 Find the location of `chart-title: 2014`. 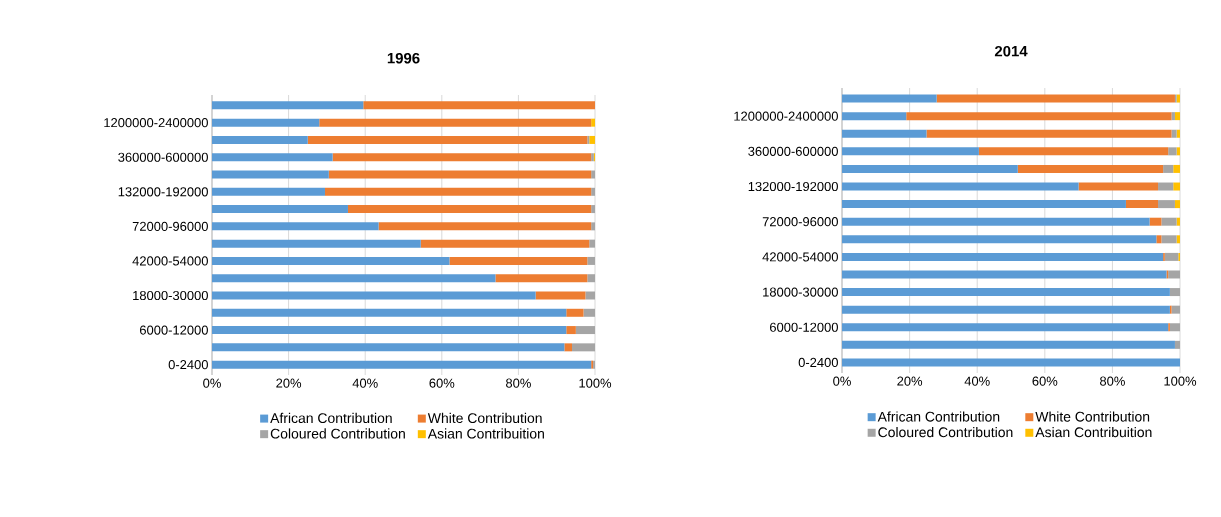

chart-title: 2014 is located at coordinates (1011, 51).